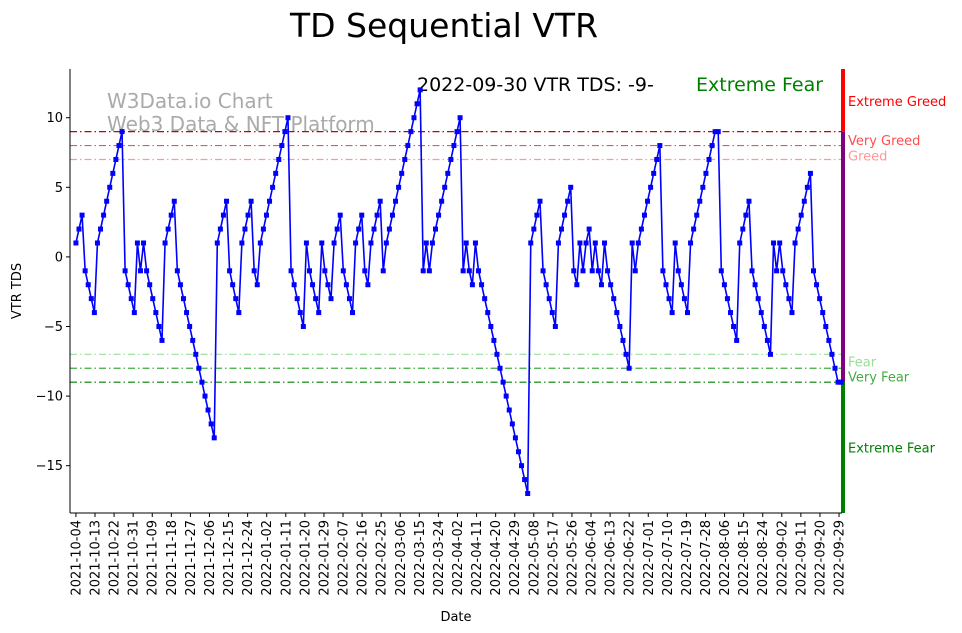 This screenshot has height=633, width=962. I want to click on x-tick-label: 2022-04-29, so click(515, 558).